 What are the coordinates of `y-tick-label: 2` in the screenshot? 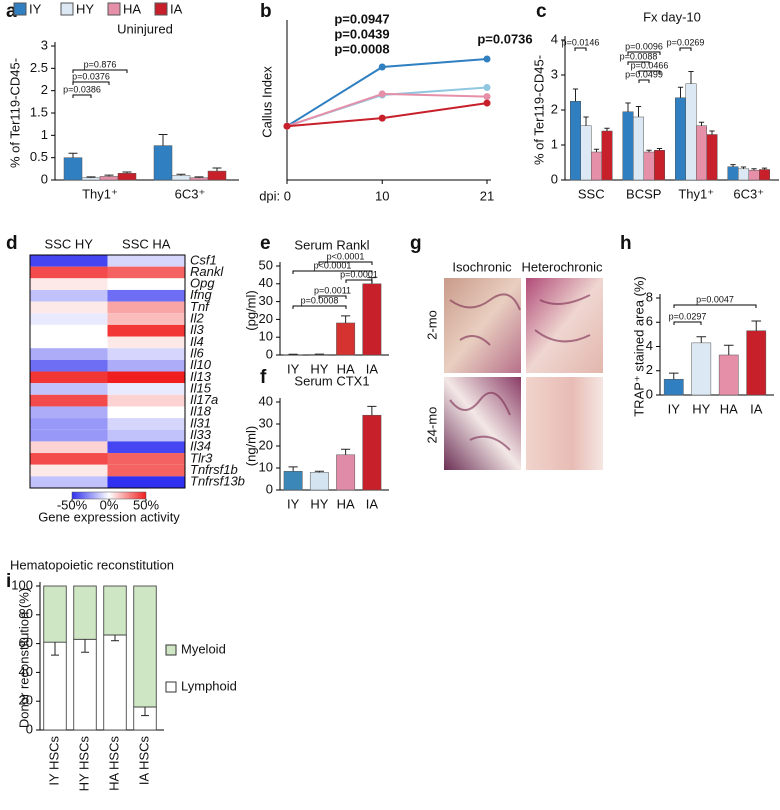 It's located at (44, 89).